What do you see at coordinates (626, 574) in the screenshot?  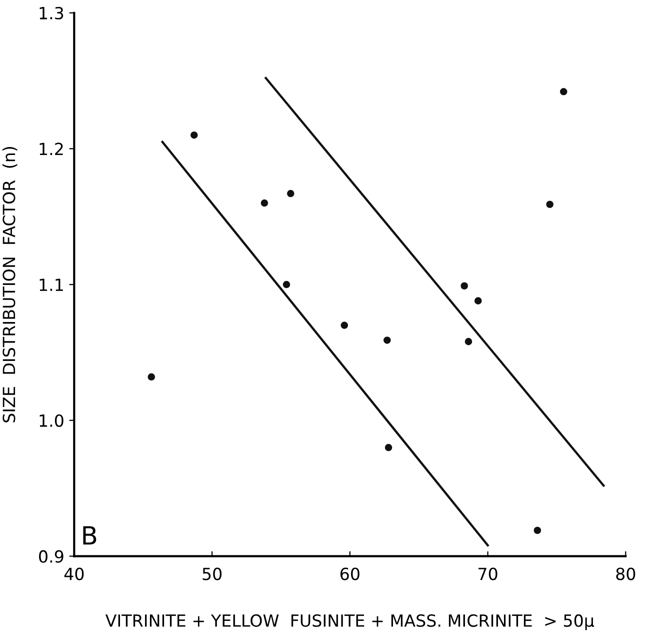 I see `x-tick-label: 80` at bounding box center [626, 574].